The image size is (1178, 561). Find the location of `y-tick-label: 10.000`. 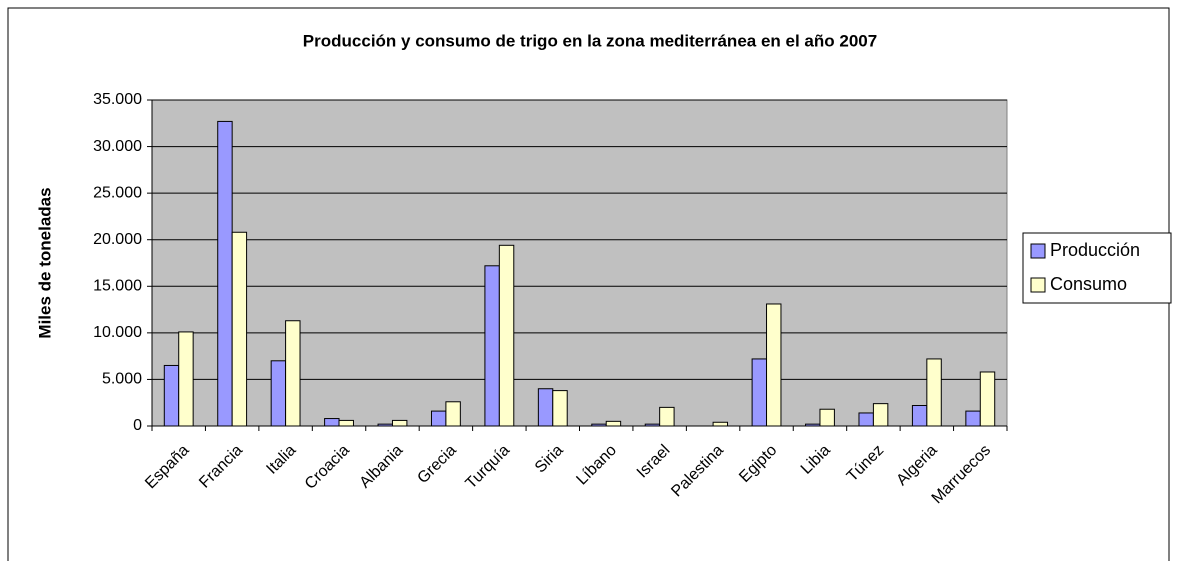

y-tick-label: 10.000 is located at coordinates (117, 332).